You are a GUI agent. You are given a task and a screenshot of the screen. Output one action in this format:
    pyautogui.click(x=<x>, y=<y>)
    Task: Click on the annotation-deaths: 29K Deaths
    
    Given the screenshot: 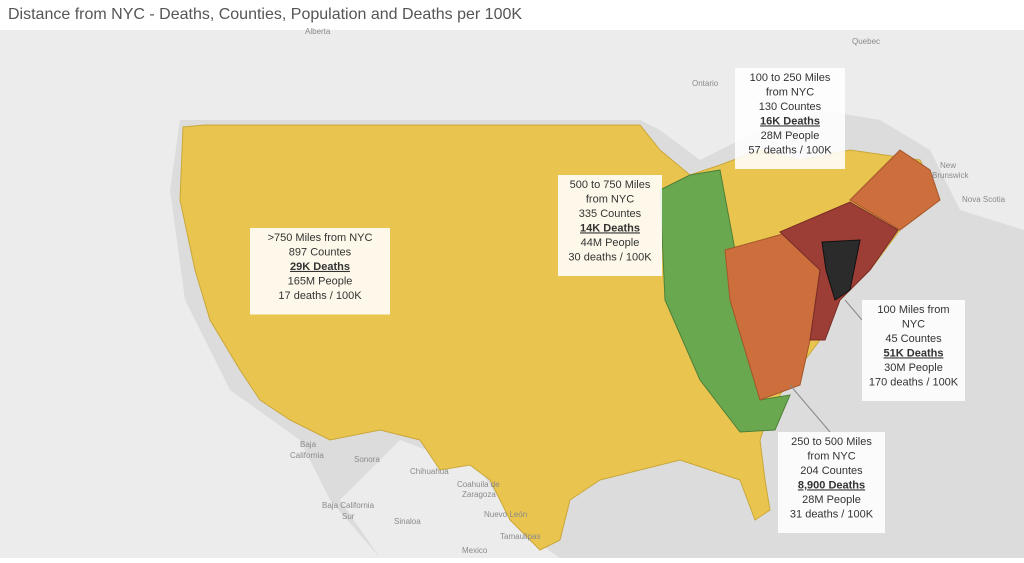 What is the action you would take?
    pyautogui.click(x=320, y=267)
    